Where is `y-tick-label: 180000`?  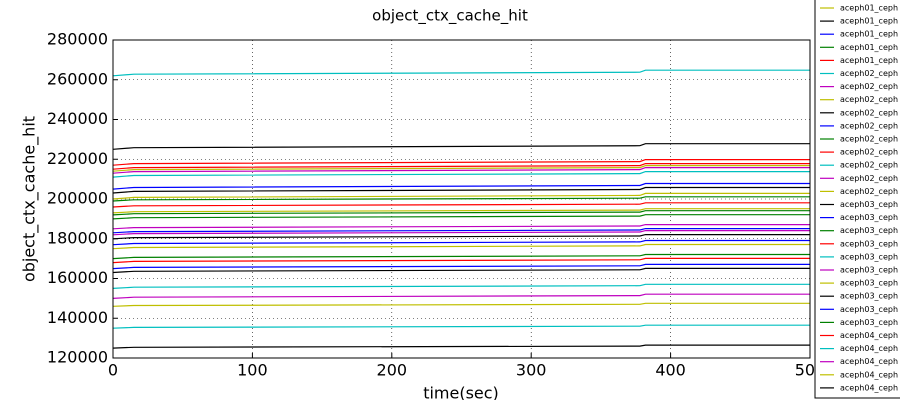
y-tick-label: 180000 is located at coordinates (77, 237).